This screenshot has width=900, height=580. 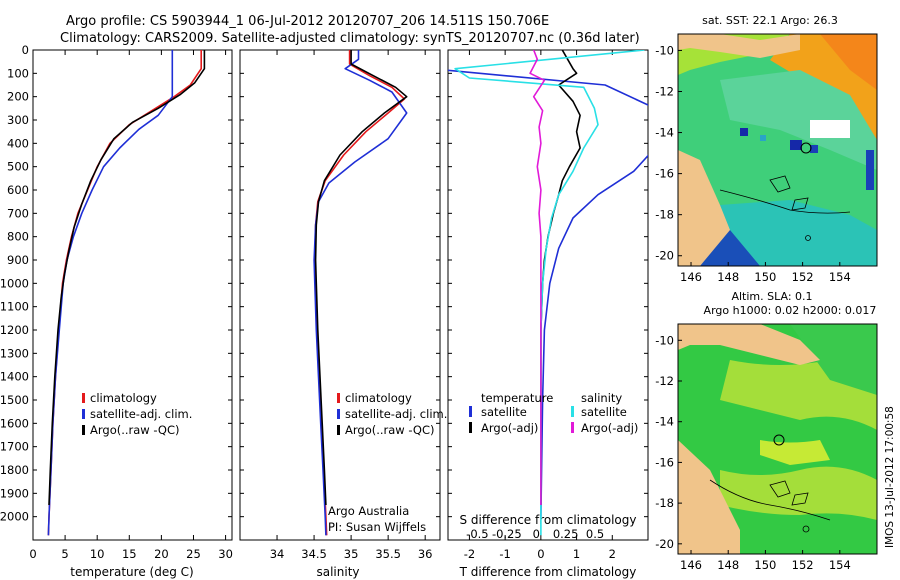 I want to click on ytick-label: 100, so click(x=18, y=73).